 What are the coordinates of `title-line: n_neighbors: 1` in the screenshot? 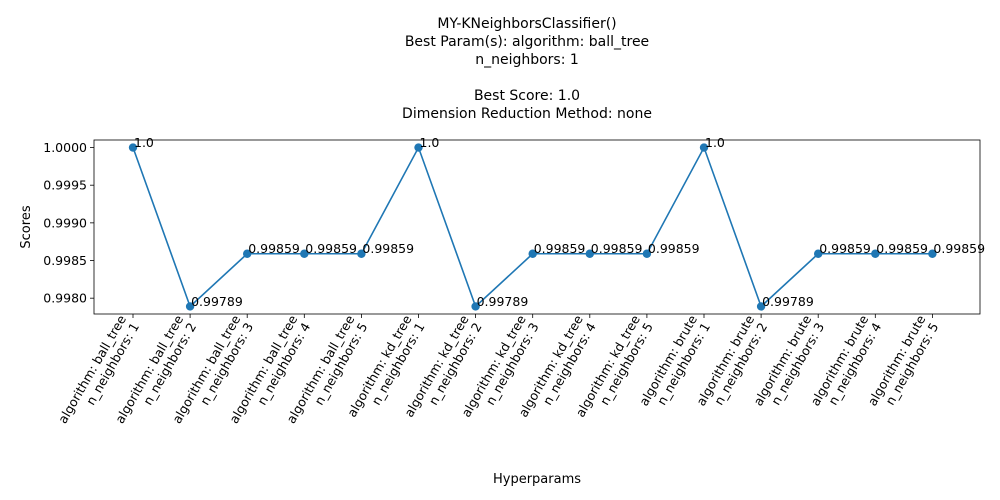 It's located at (527, 60).